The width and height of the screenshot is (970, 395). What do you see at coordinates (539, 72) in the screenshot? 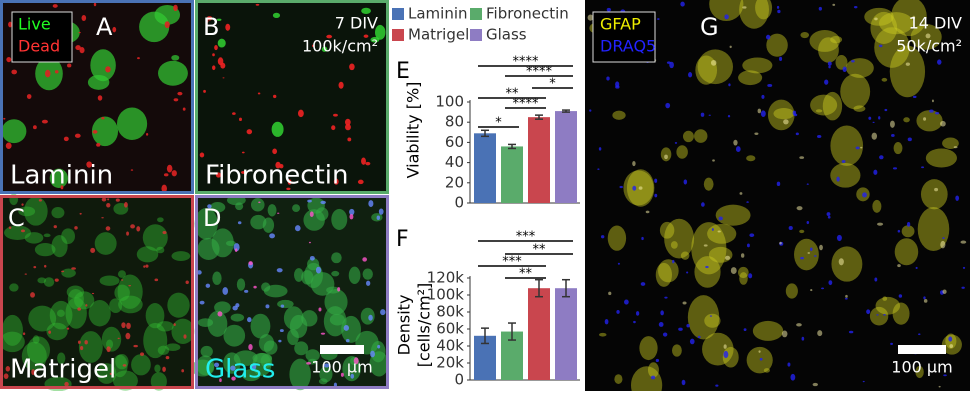
I see `significance-label: ****` at bounding box center [539, 72].